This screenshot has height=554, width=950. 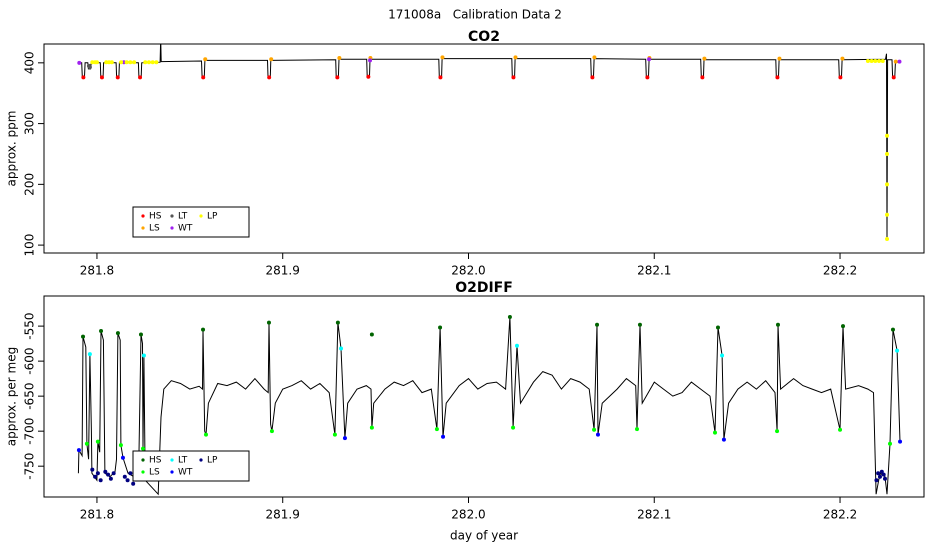 I want to click on y-axis-label: approx. per meg, so click(x=12, y=396).